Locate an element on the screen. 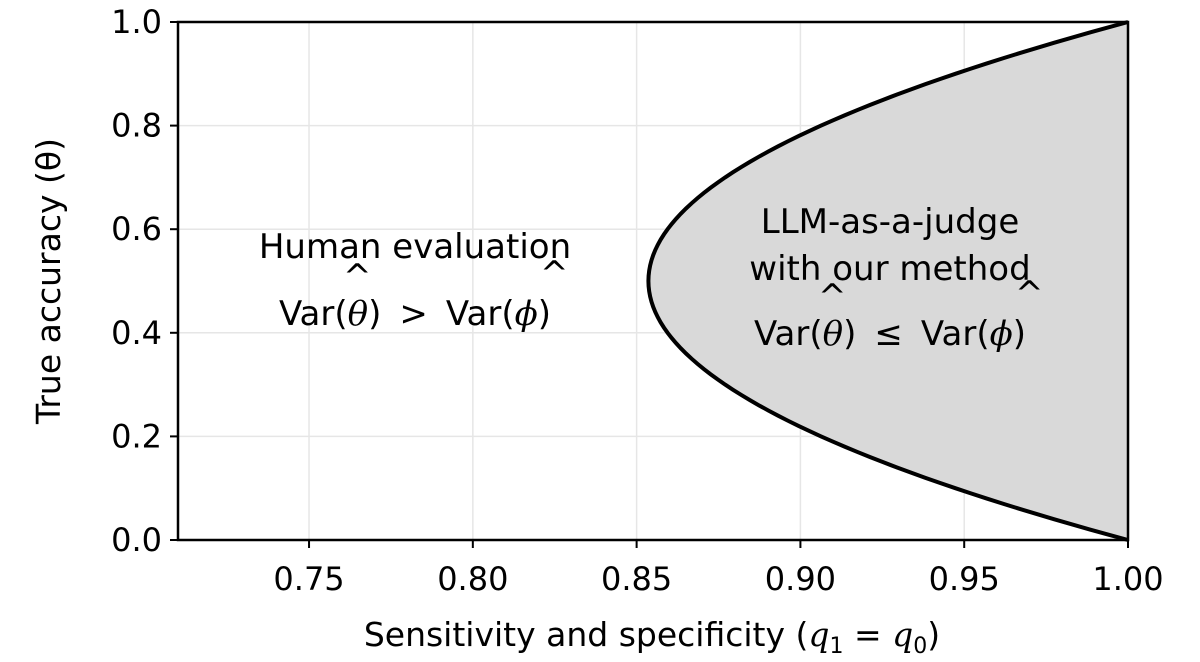 The image size is (1200, 662). with-our-method-label: with our method is located at coordinates (889, 269).